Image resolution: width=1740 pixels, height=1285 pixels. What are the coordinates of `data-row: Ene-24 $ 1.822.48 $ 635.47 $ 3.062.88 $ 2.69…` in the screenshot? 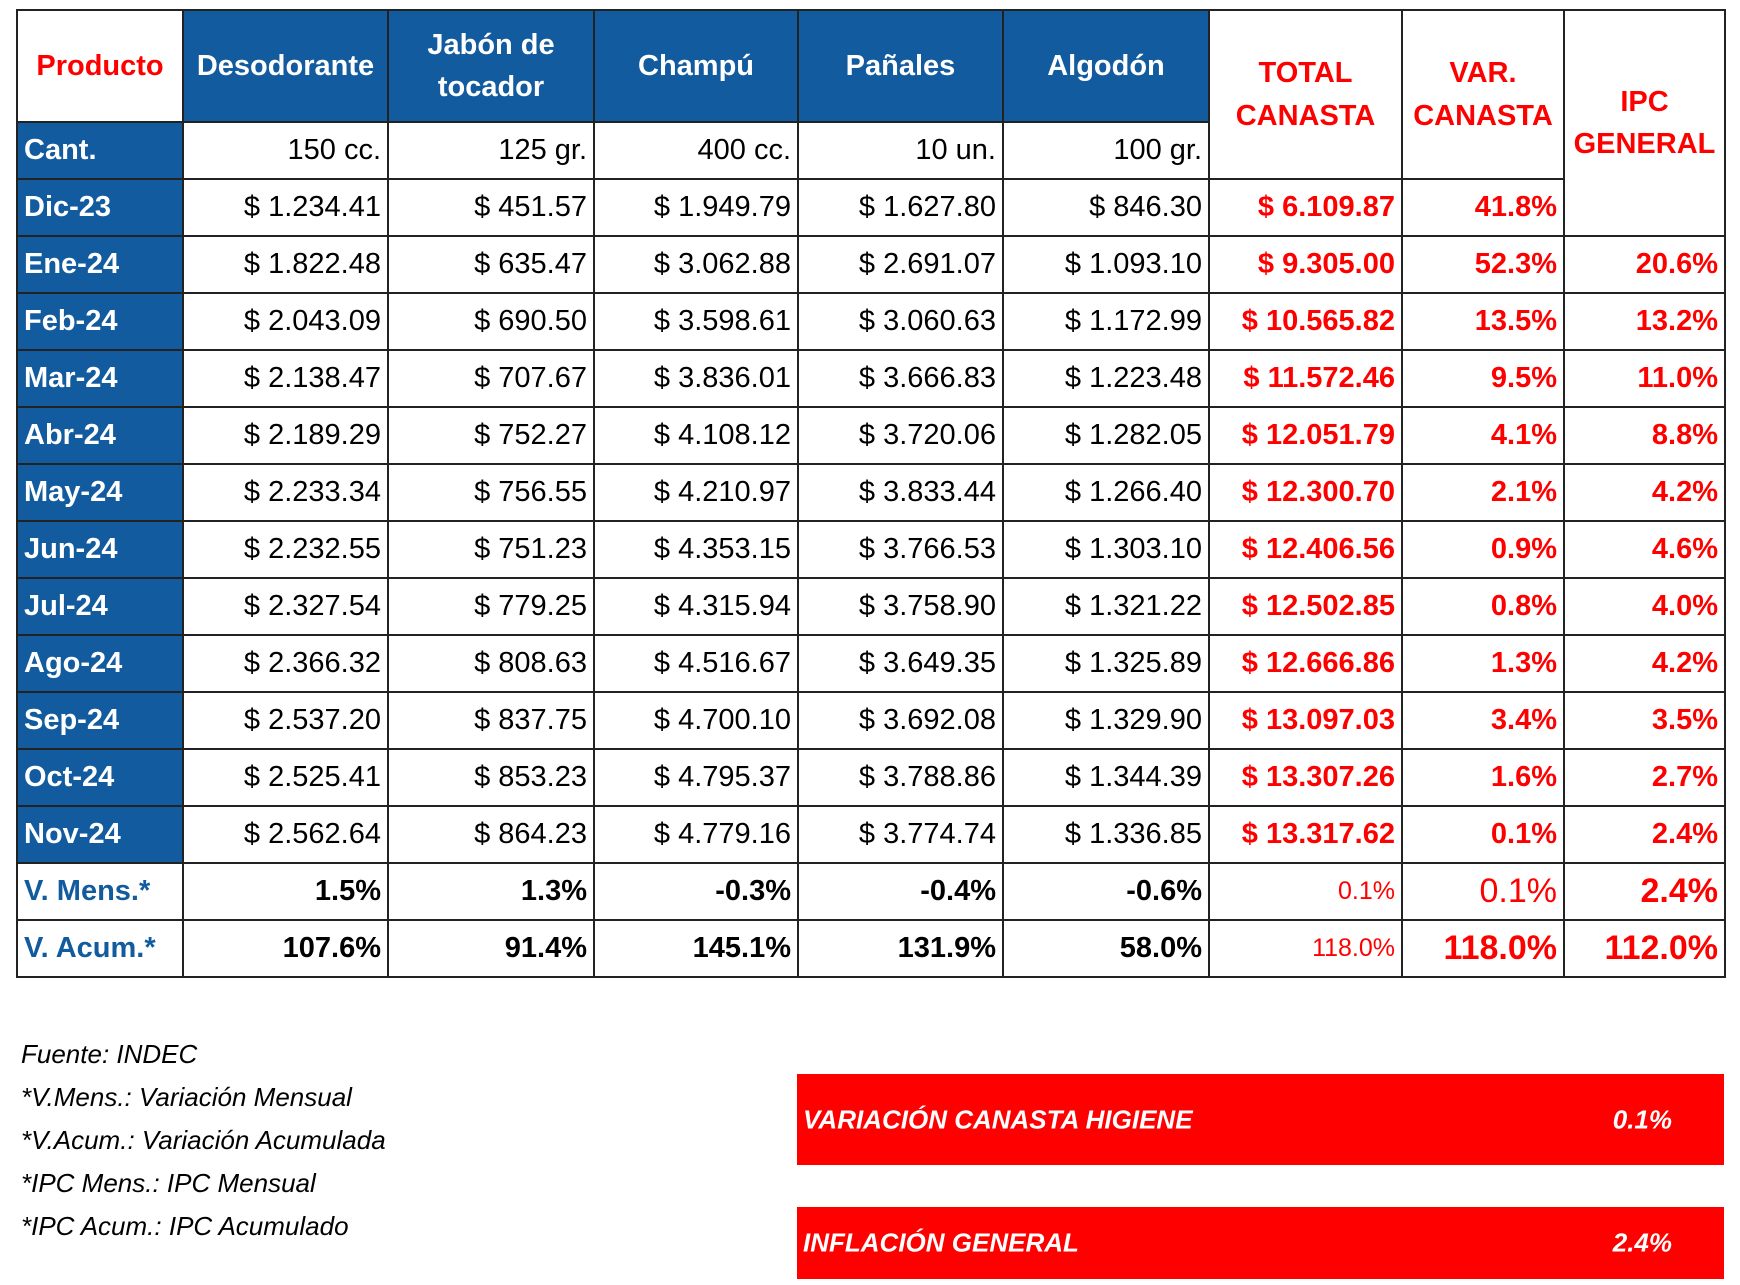 It's located at (871, 264).